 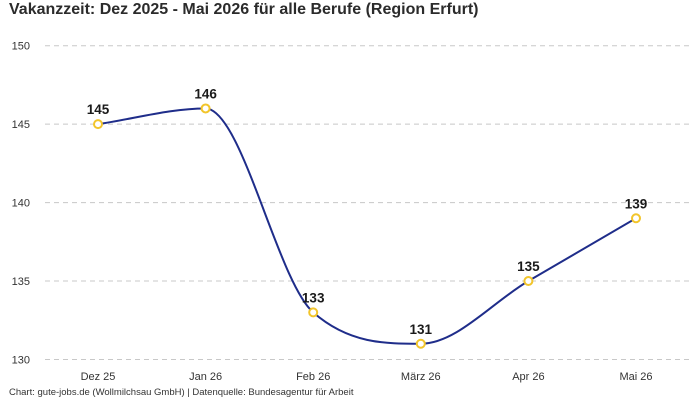 I want to click on x-axis-ticks: Dez 25 Jan 26 Feb 26 März 26 Apr 26 Mai 26, so click(x=367, y=377).